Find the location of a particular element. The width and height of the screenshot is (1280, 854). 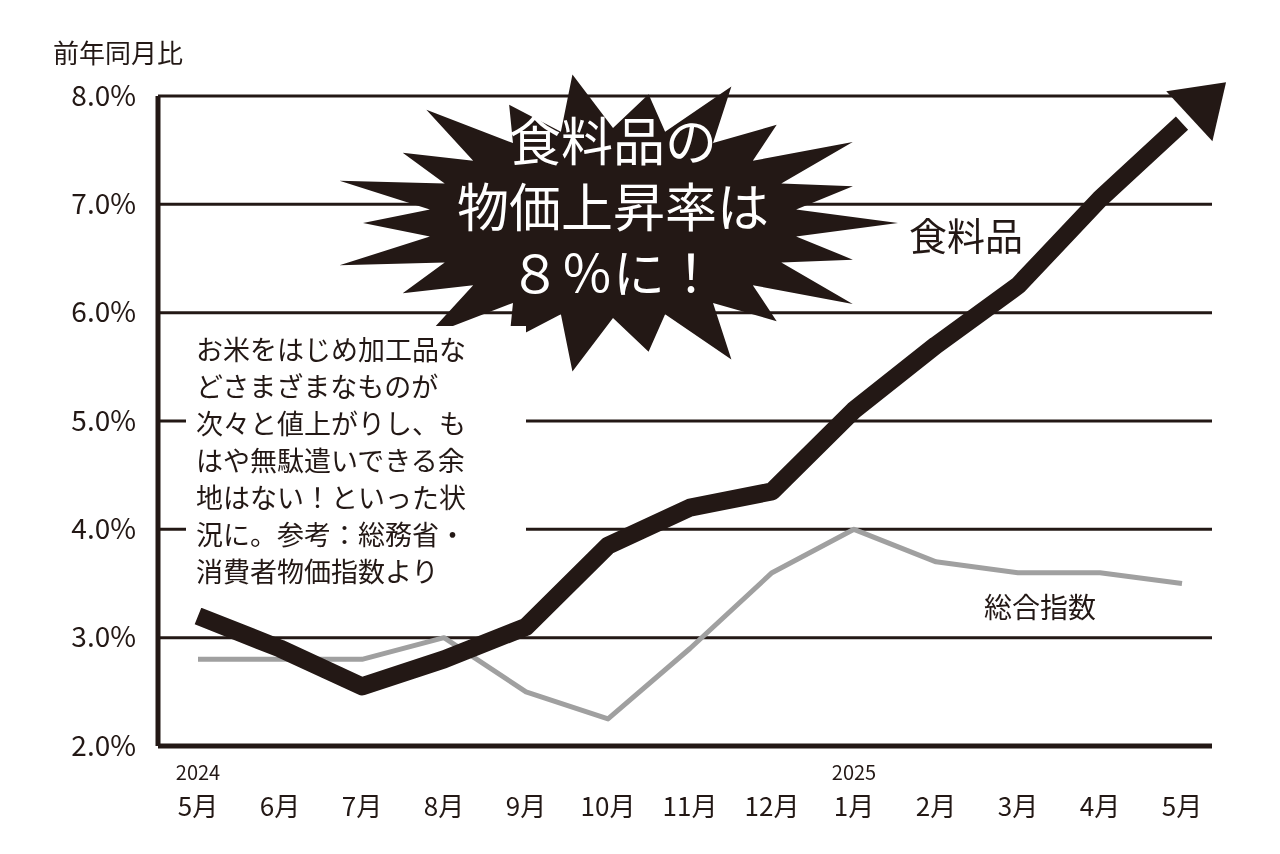

x-tick-label: 6月 is located at coordinates (280, 804).